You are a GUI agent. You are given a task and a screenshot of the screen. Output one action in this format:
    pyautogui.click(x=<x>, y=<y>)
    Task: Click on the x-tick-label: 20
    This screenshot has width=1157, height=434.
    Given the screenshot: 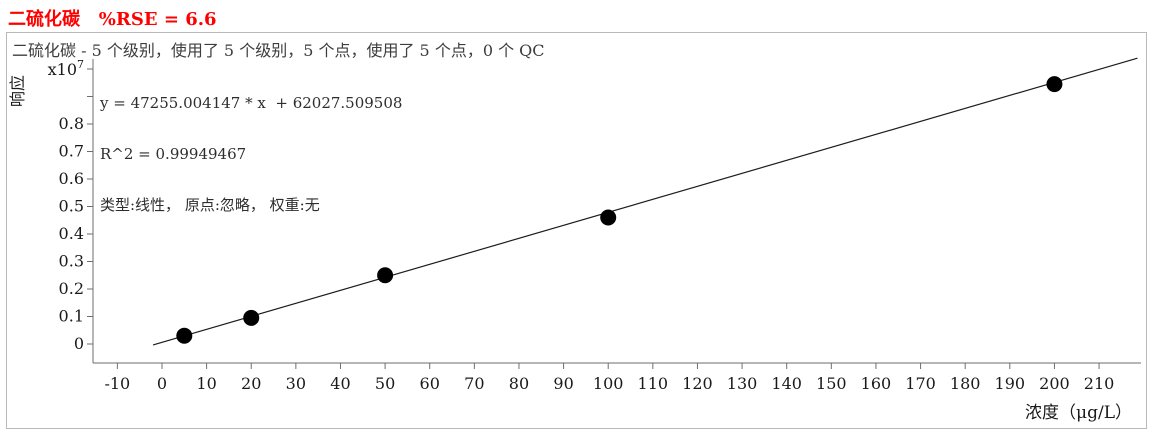 What is the action you would take?
    pyautogui.click(x=251, y=383)
    